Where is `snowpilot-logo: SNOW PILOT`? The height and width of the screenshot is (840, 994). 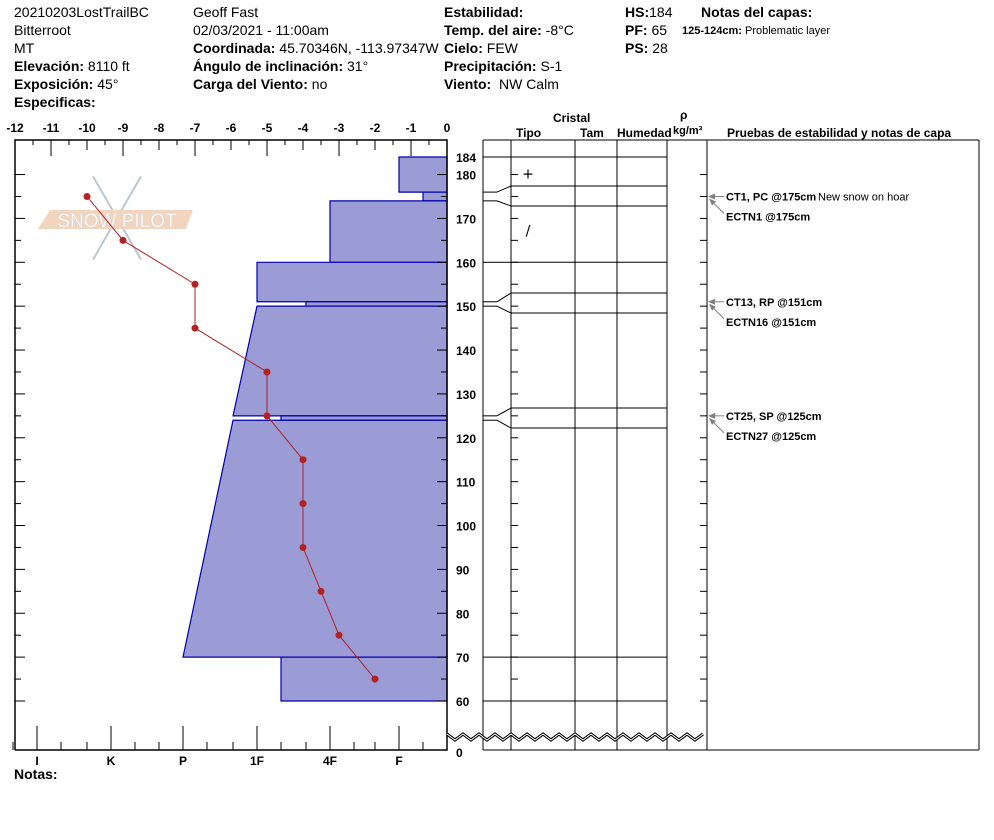 snowpilot-logo: SNOW PILOT is located at coordinates (115, 218).